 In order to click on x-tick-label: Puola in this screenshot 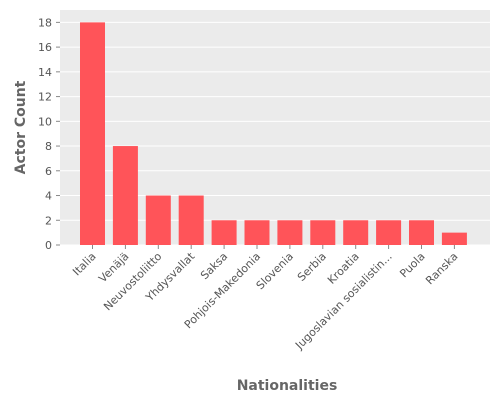, I will do `click(412, 265)`.